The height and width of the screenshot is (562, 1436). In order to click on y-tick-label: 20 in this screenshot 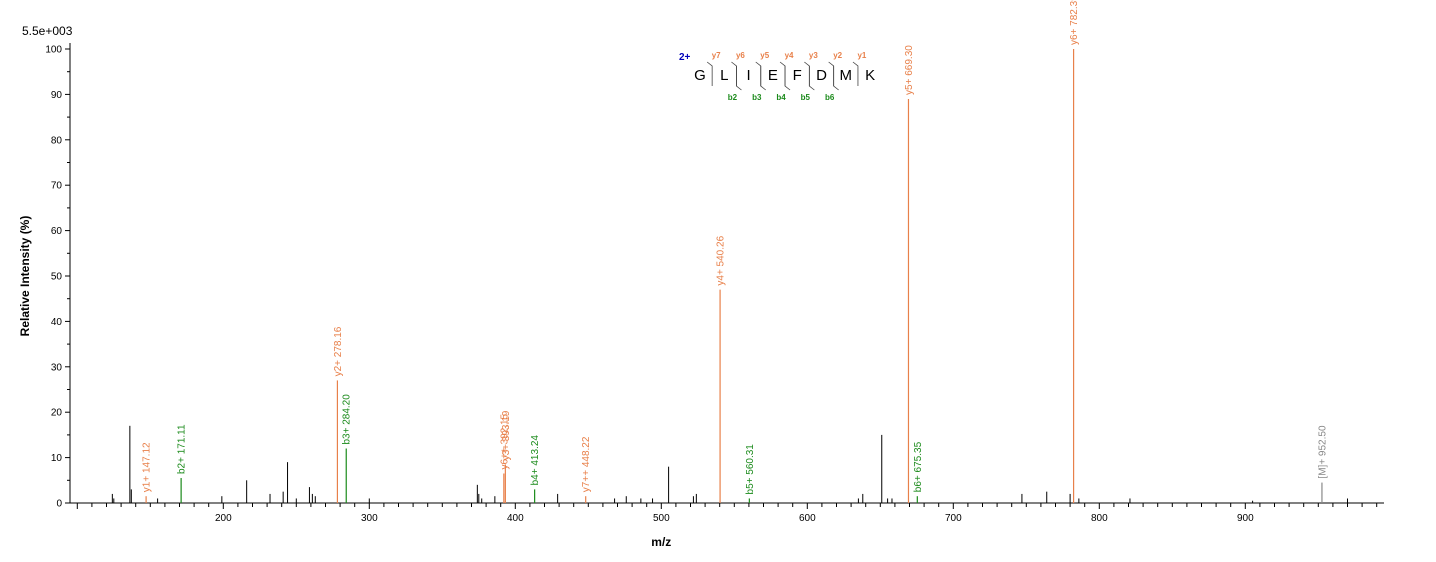, I will do `click(57, 413)`.